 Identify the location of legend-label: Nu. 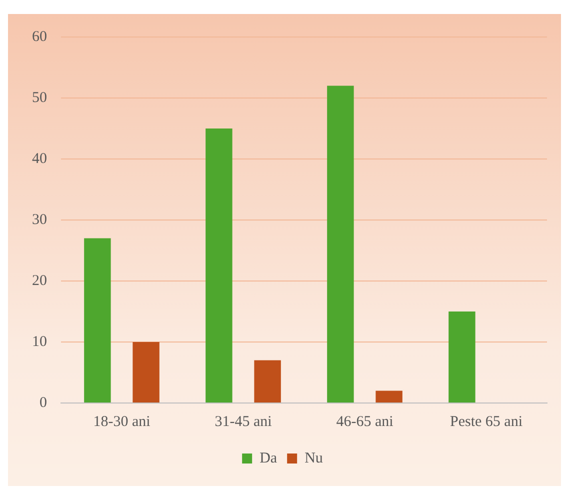
(314, 458).